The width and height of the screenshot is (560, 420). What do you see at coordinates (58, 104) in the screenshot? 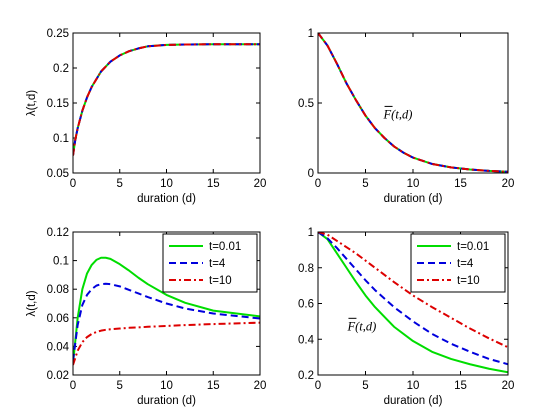
I see `y-tick-label: 0.15` at bounding box center [58, 104].